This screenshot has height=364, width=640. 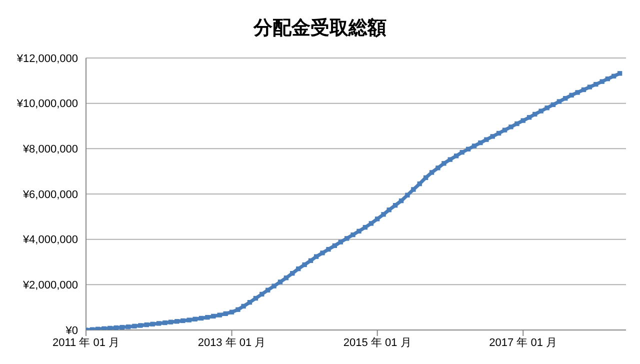 I want to click on x-tick-label: 2015 年 01 月, so click(x=377, y=342).